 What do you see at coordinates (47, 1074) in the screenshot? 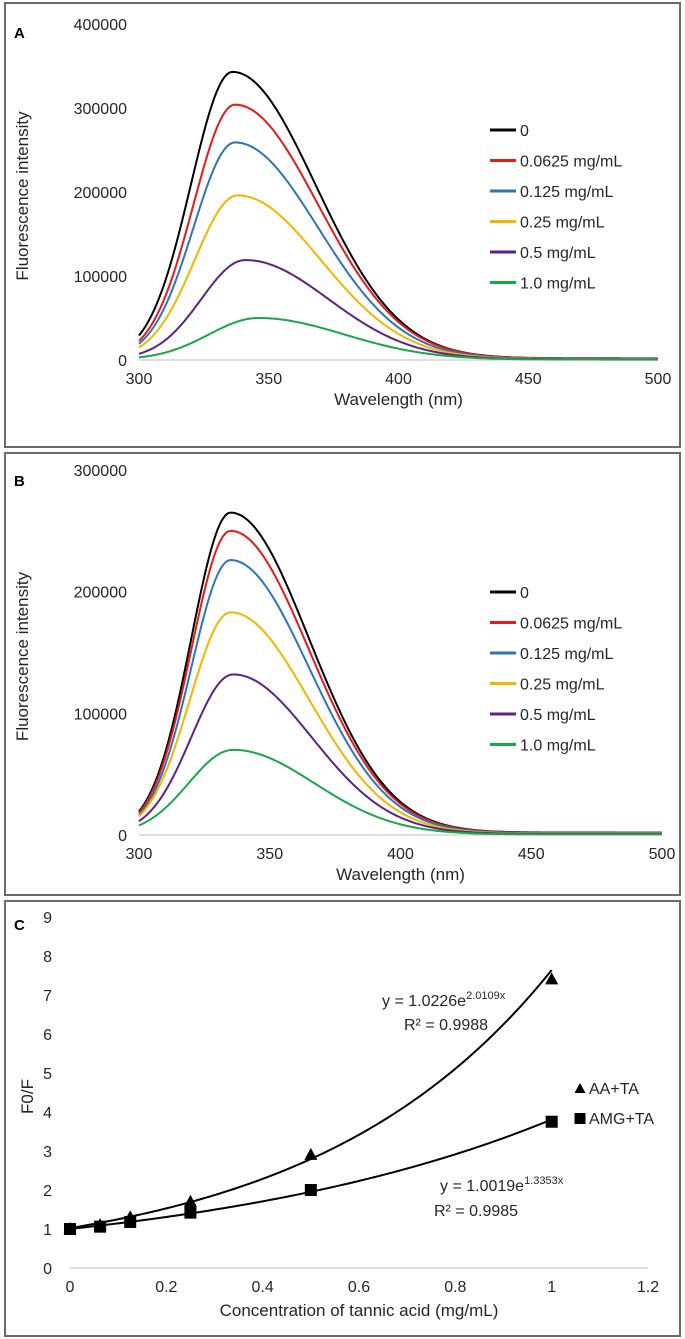
I see `y-tick-label: 5` at bounding box center [47, 1074].